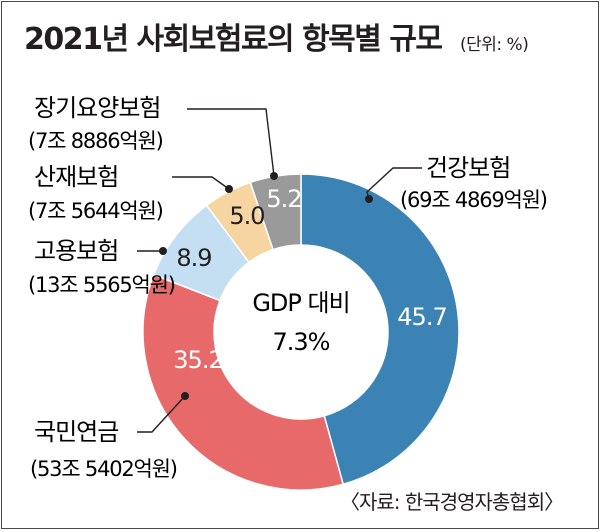  What do you see at coordinates (246, 216) in the screenshot?
I see `value-label-accident: 5.0` at bounding box center [246, 216].